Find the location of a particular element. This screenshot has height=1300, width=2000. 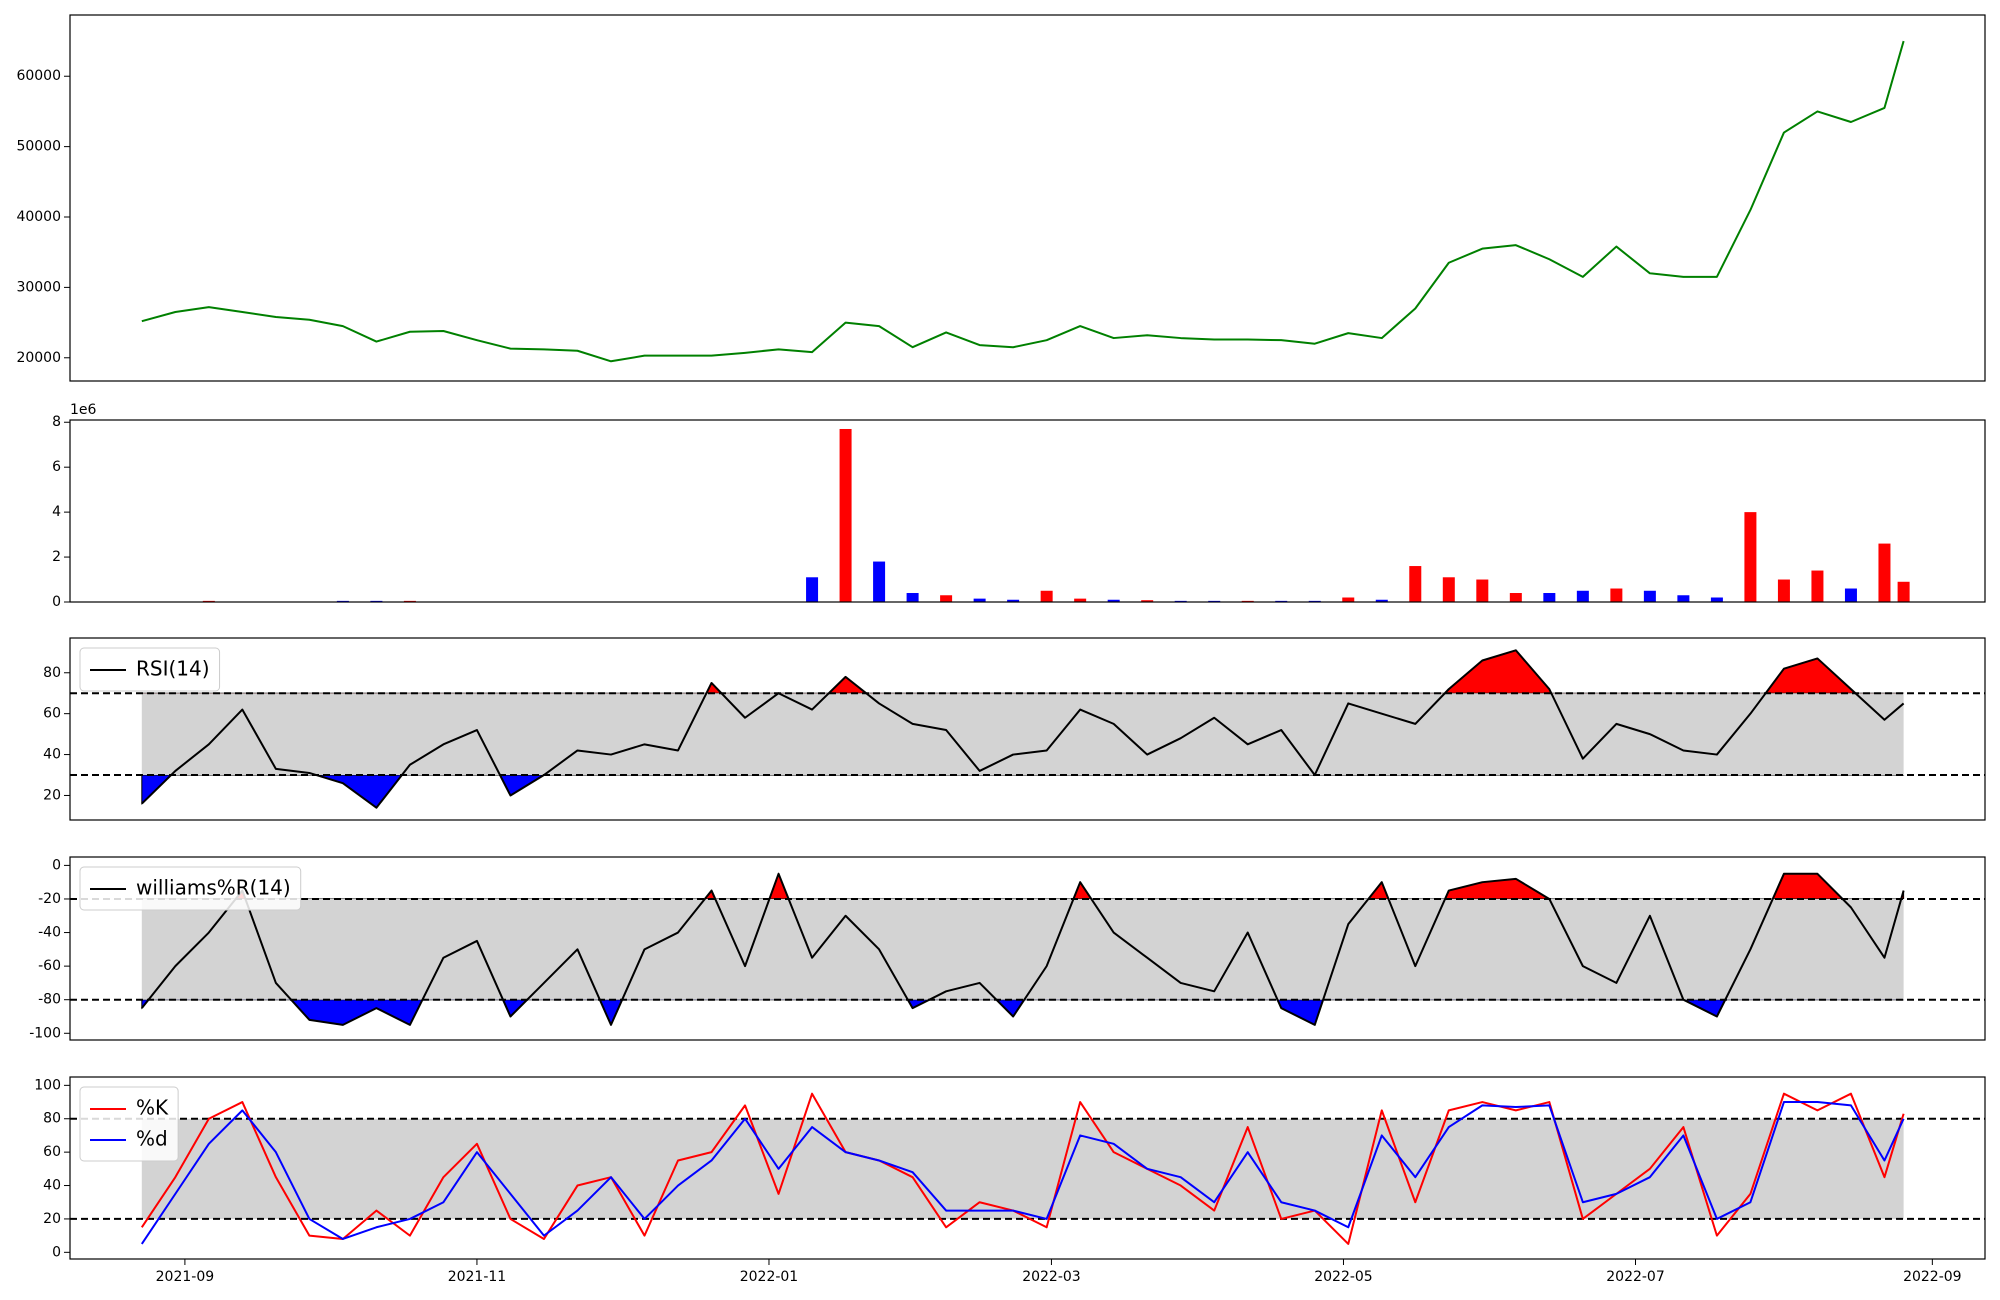

y-tick-label: 50000 is located at coordinates (38, 147).